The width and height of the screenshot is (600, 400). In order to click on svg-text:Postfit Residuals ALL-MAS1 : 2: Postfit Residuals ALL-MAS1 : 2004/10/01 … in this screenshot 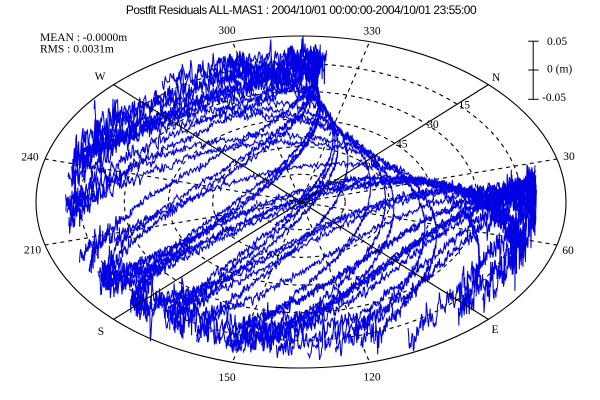, I will do `click(301, 10)`.